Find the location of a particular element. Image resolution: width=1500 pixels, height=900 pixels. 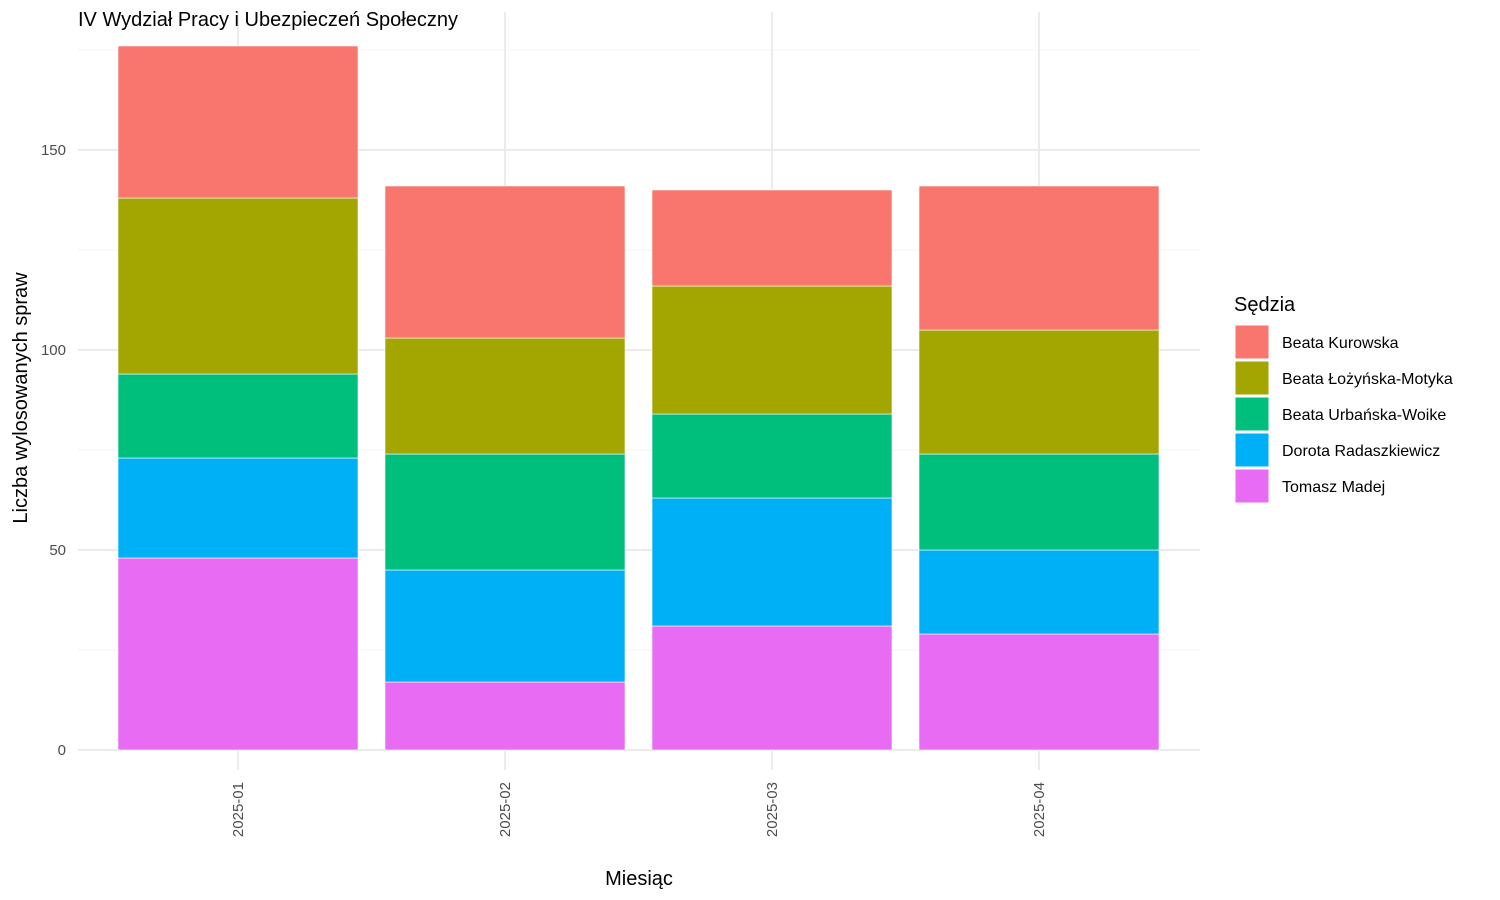

chart-title: IV Wydział Pracy i Ubezpieczeń Społeczny is located at coordinates (268, 20).